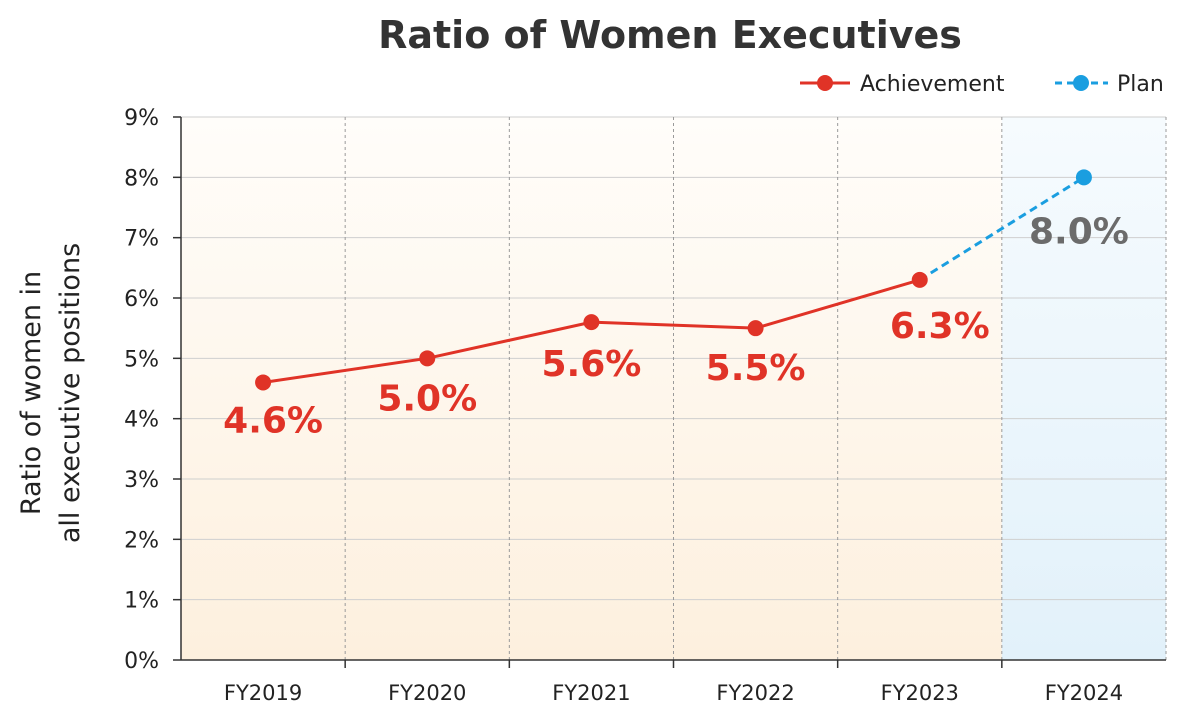 This screenshot has width=1200, height=719. I want to click on achievement-data-label: 4.6%, so click(273, 420).